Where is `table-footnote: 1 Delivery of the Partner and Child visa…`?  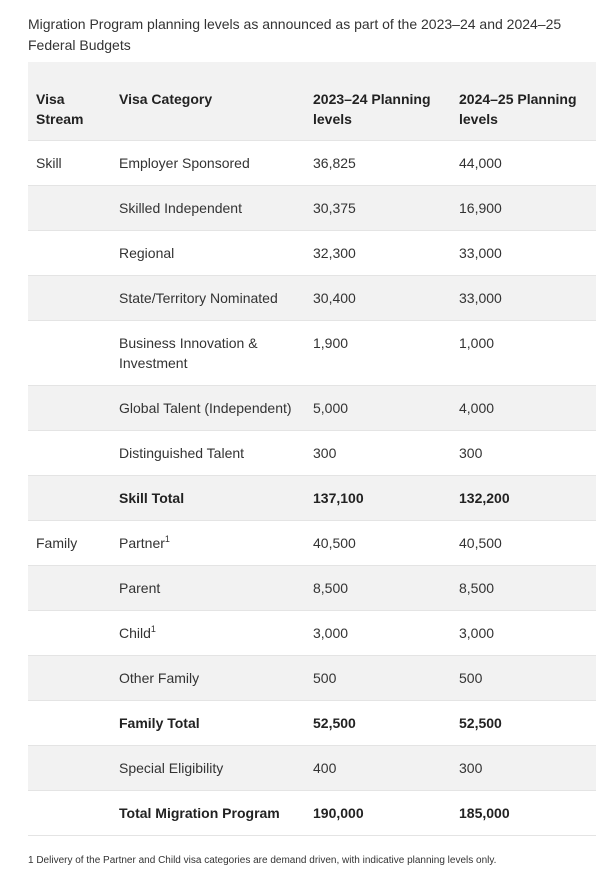
table-footnote: 1 Delivery of the Partner and Child visa… is located at coordinates (262, 860).